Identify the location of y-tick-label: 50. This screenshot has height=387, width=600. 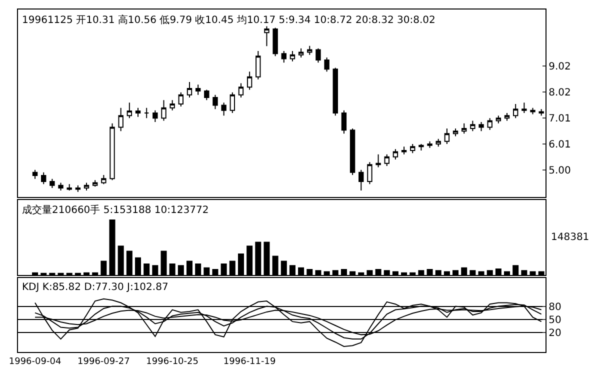
(555, 320).